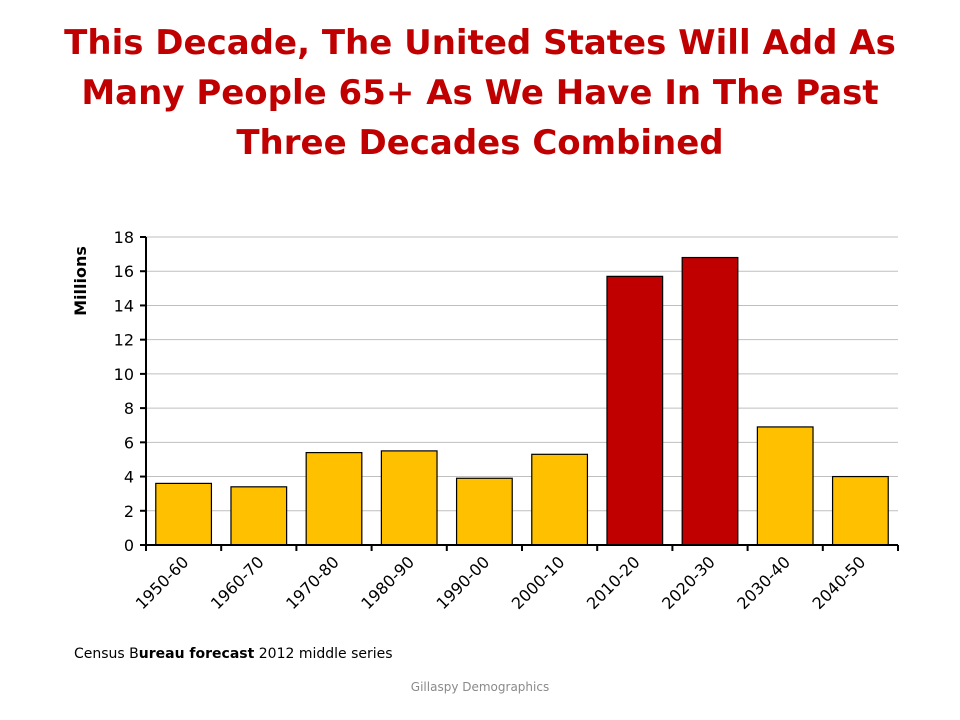 This screenshot has width=960, height=720. What do you see at coordinates (688, 582) in the screenshot?
I see `x-tick-label: 2020-30` at bounding box center [688, 582].